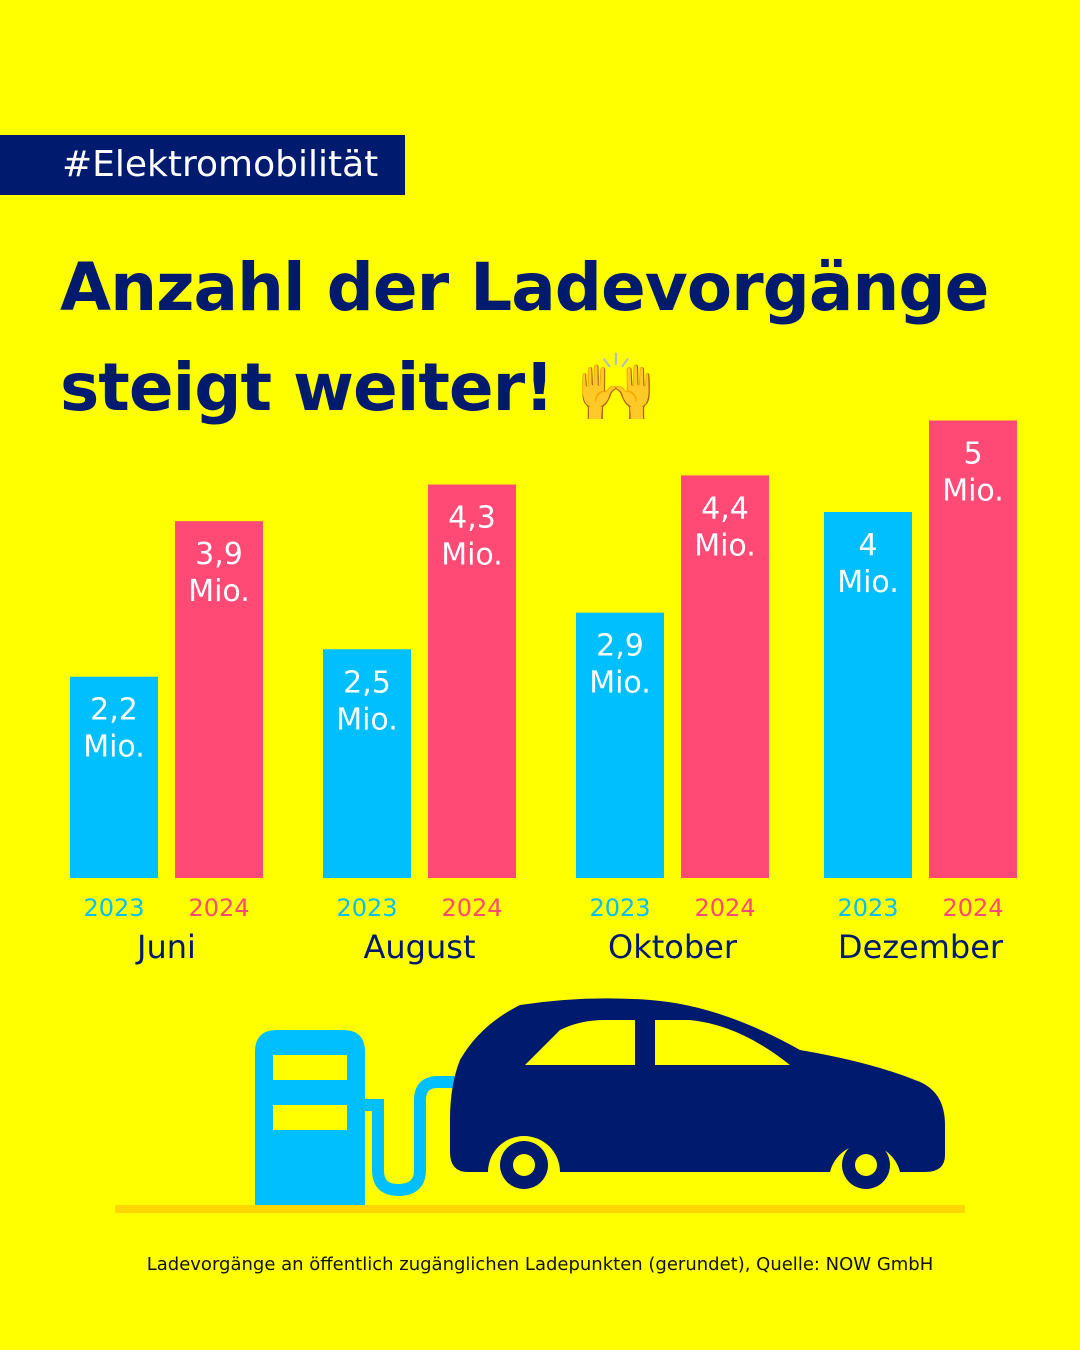 This screenshot has width=1080, height=1350. Describe the element at coordinates (472, 518) in the screenshot. I see `data-label-value: 4,3` at that location.